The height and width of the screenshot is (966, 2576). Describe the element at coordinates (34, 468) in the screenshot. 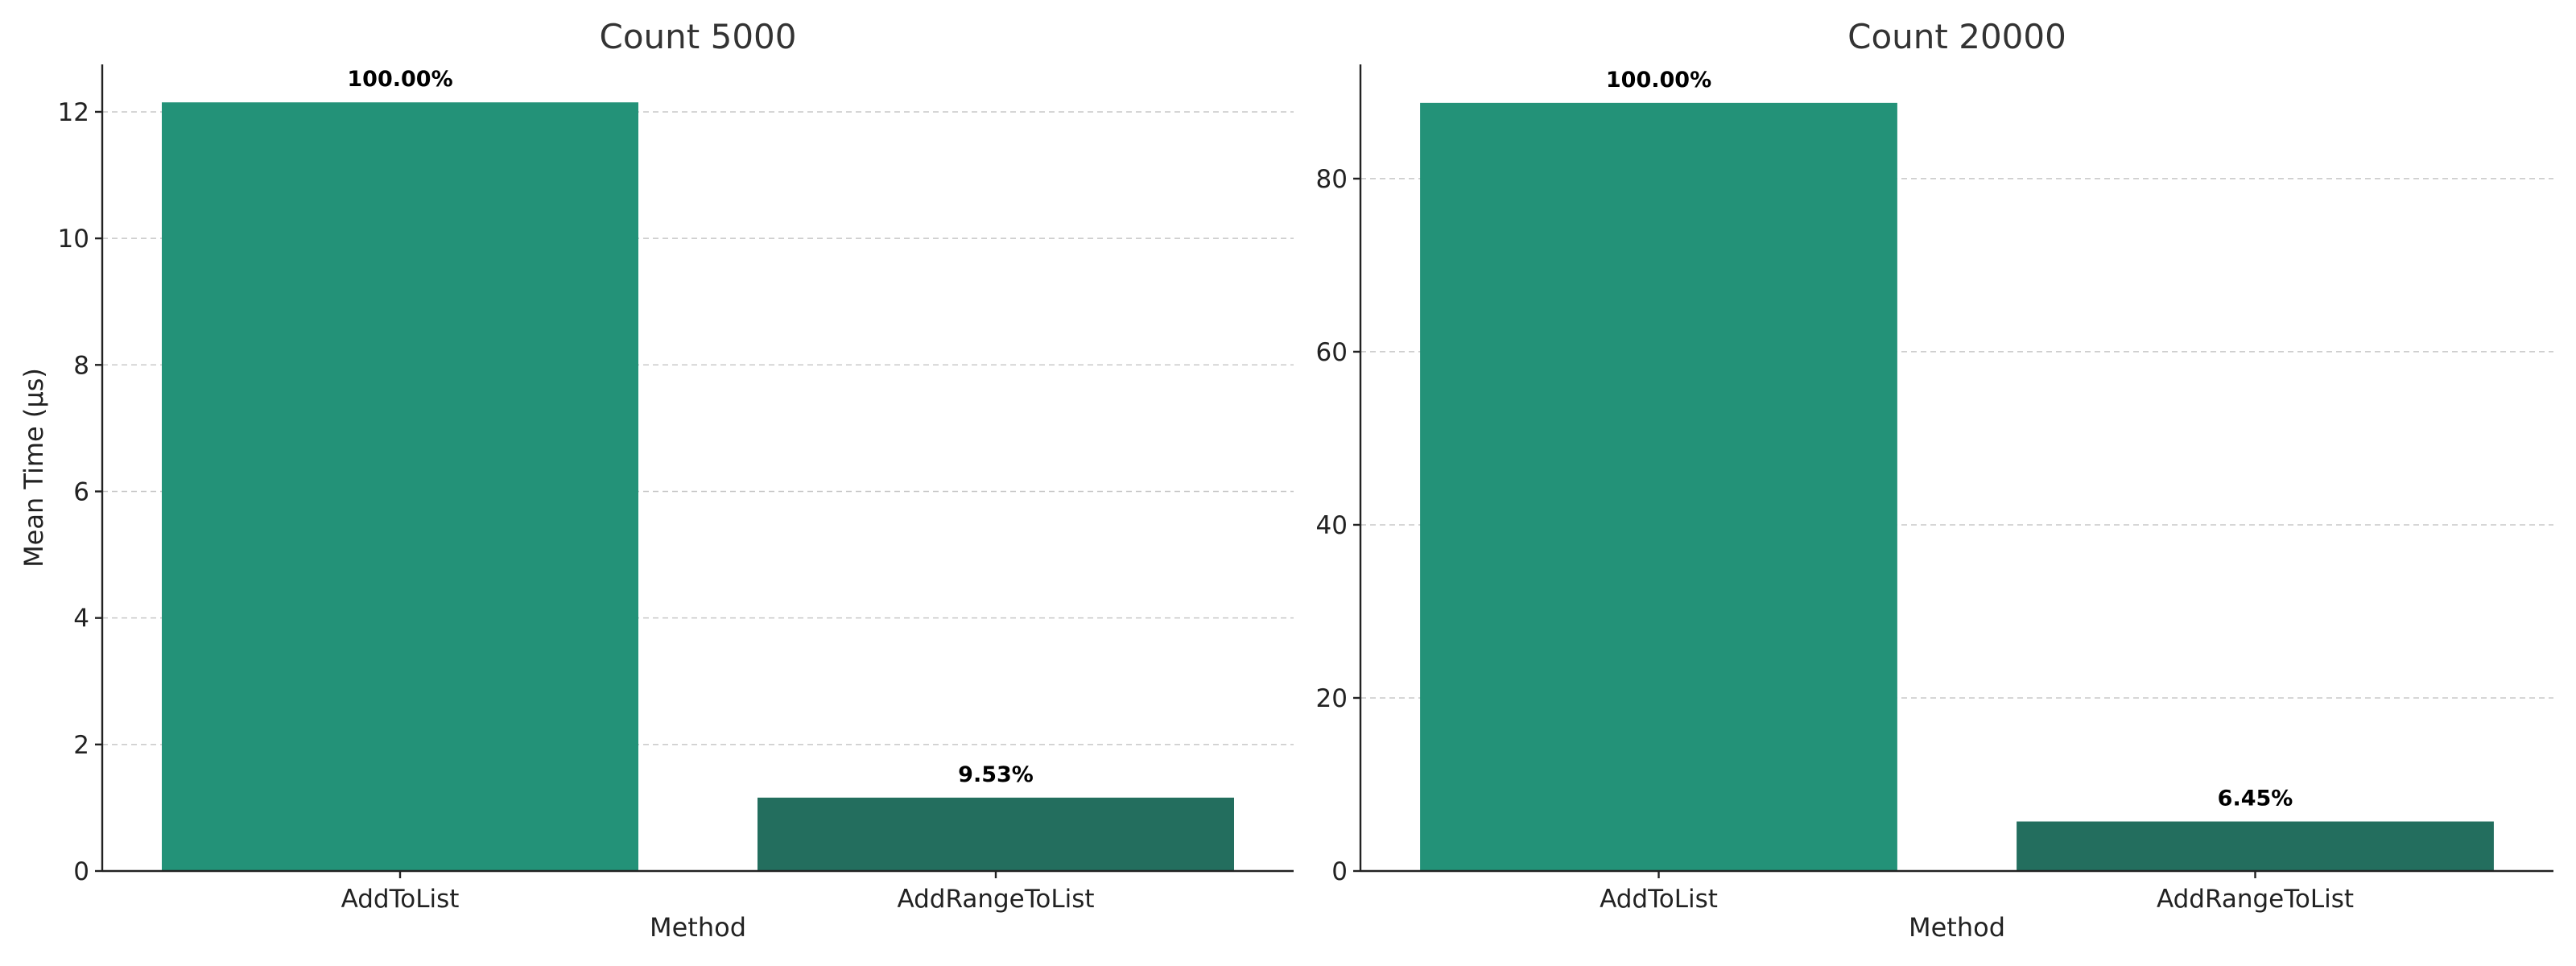

I see `y-axis-label: Mean Time (μs)` at that location.